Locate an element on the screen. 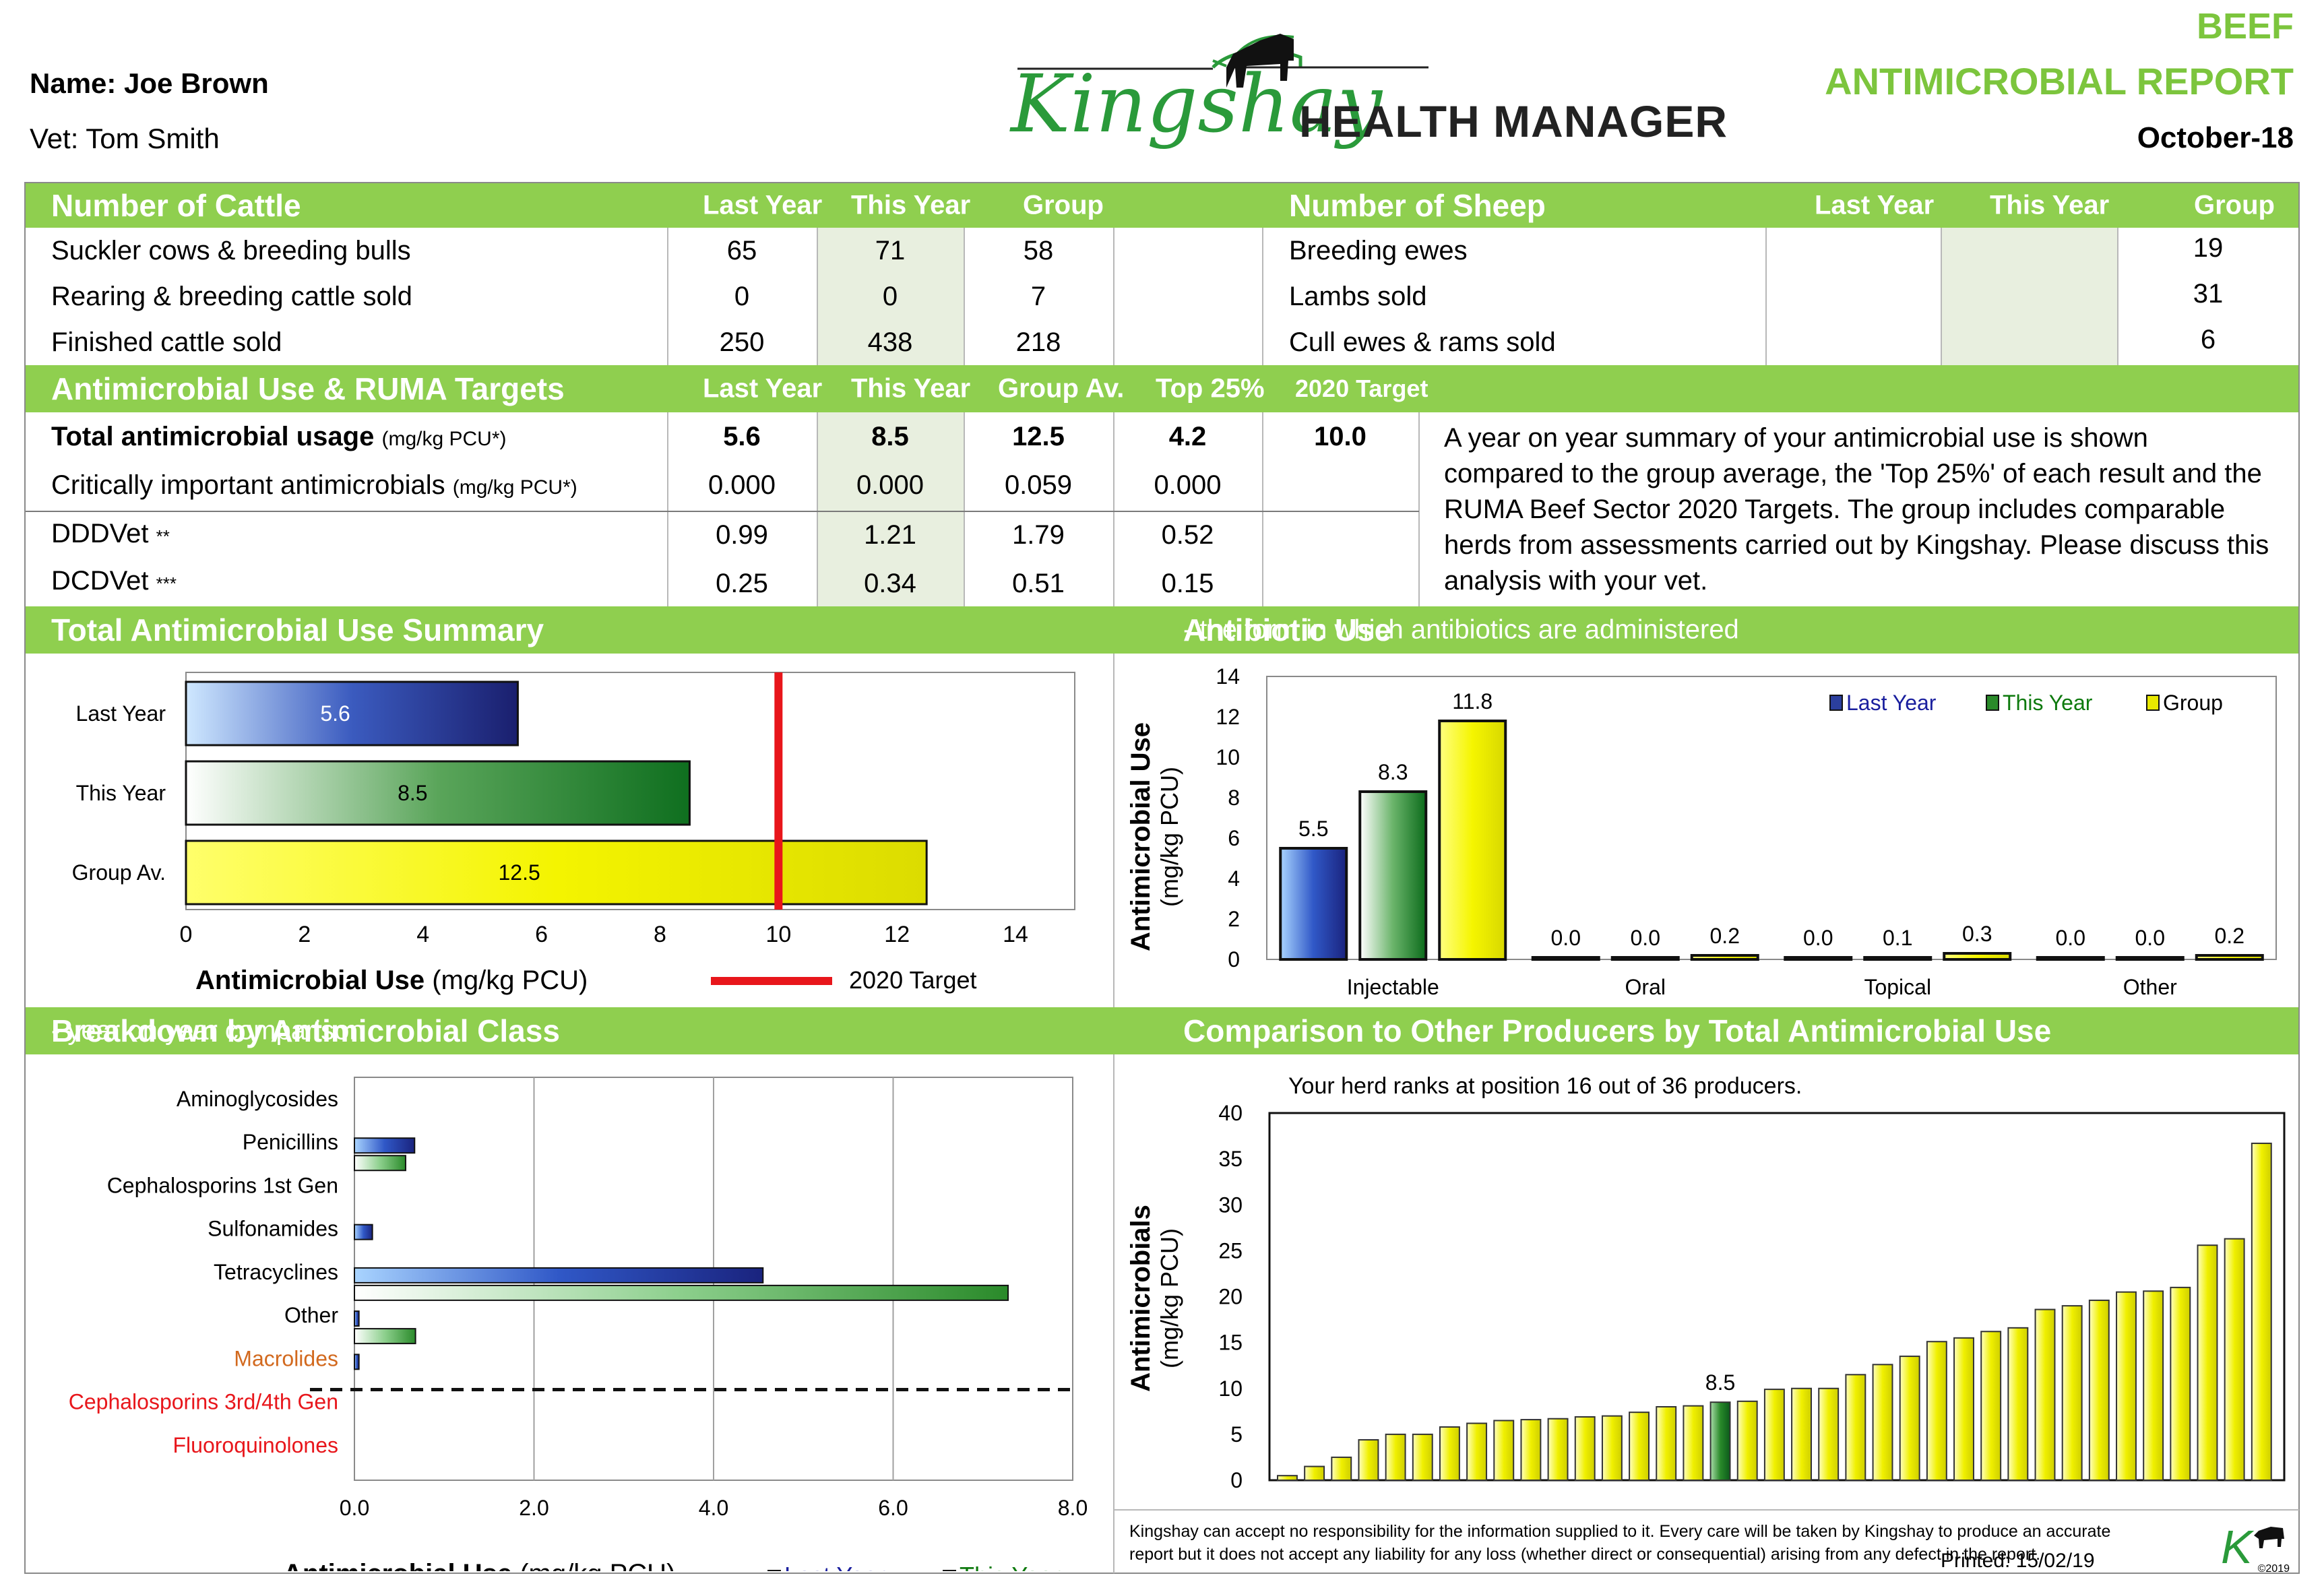 This screenshot has width=2324, height=1586. category-label: Oral is located at coordinates (1645, 987).